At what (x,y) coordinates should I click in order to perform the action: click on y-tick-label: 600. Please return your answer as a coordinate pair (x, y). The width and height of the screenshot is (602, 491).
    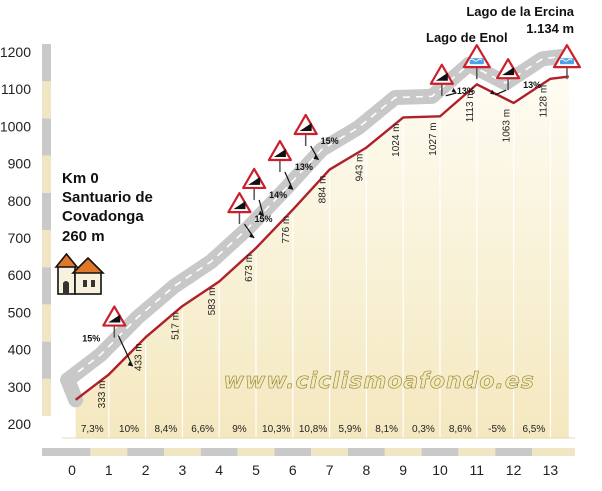
    Looking at the image, I should click on (20, 275).